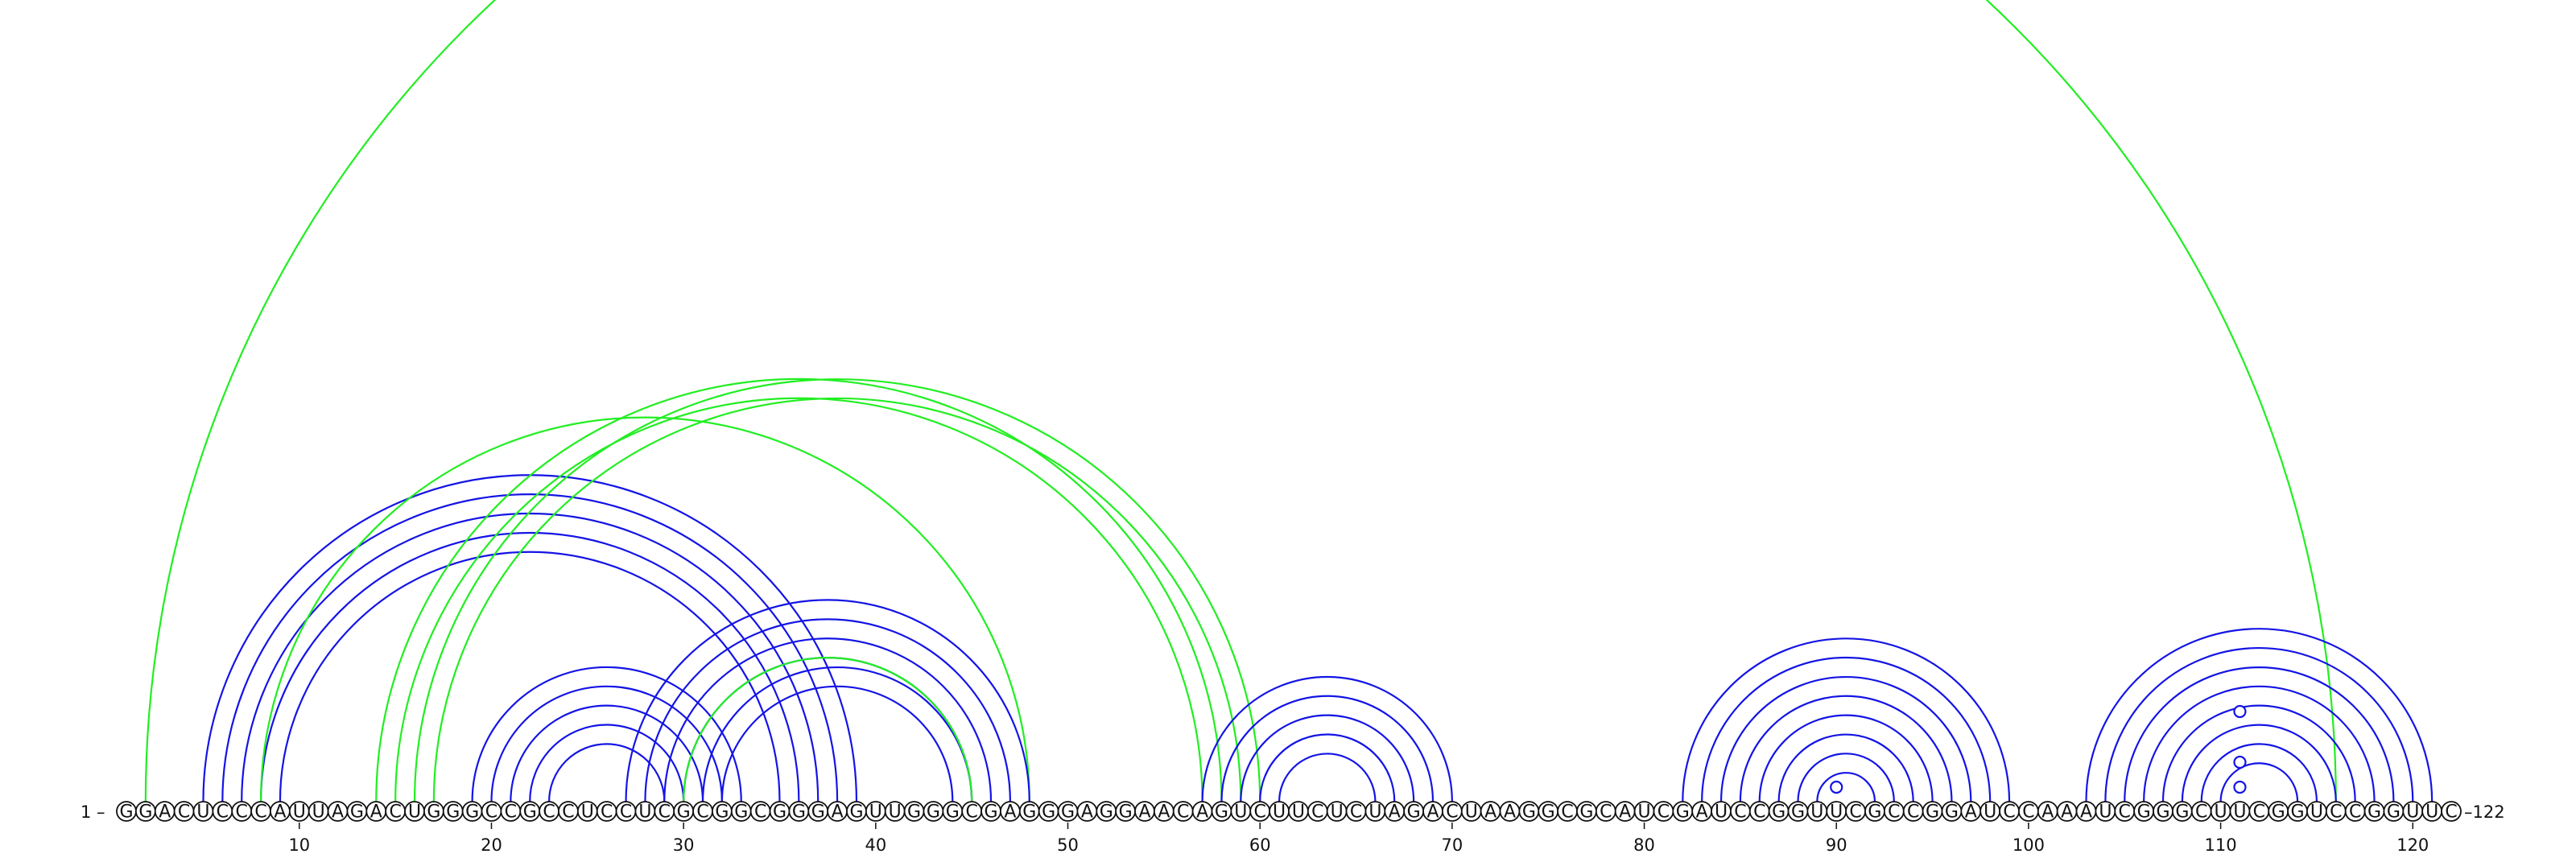  I want to click on nucleotide-89: U, so click(1817, 812).